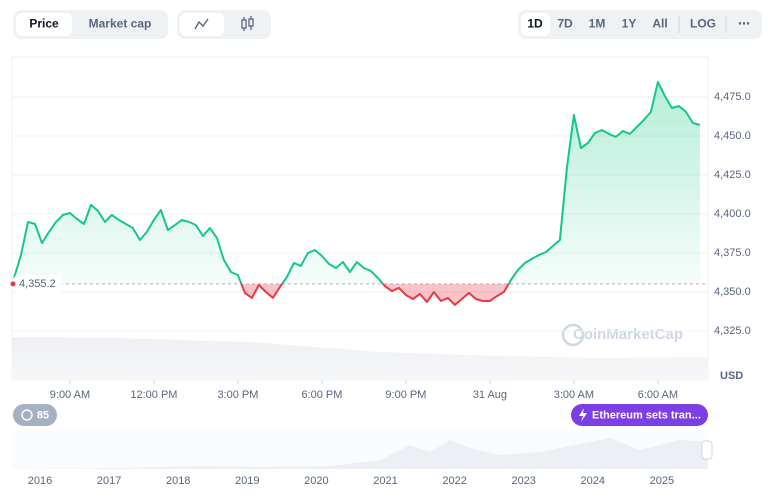 This screenshot has height=501, width=768. What do you see at coordinates (629, 24) in the screenshot?
I see `range-button: 1Y` at bounding box center [629, 24].